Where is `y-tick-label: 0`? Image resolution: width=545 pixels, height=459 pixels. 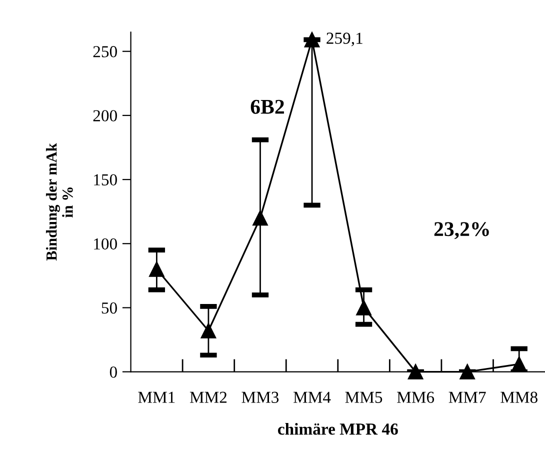
y-tick-label: 0 is located at coordinates (113, 372).